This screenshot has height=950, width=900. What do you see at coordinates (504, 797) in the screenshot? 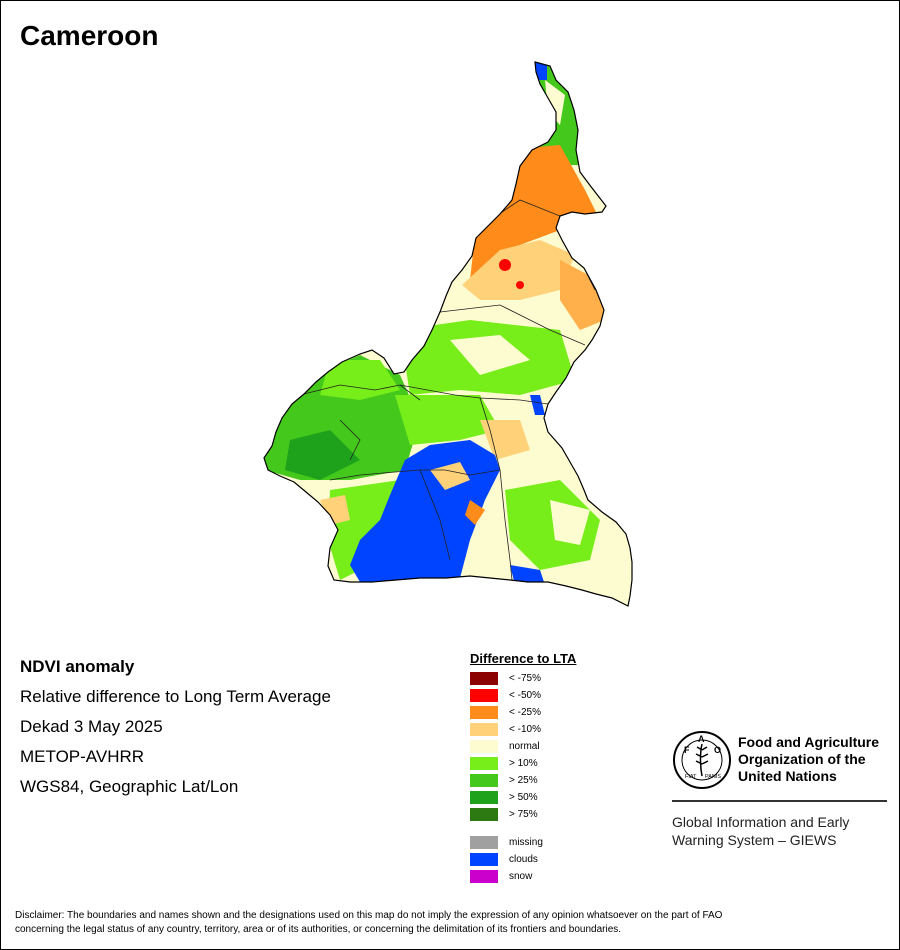
I see `legend-item: > 50%` at bounding box center [504, 797].